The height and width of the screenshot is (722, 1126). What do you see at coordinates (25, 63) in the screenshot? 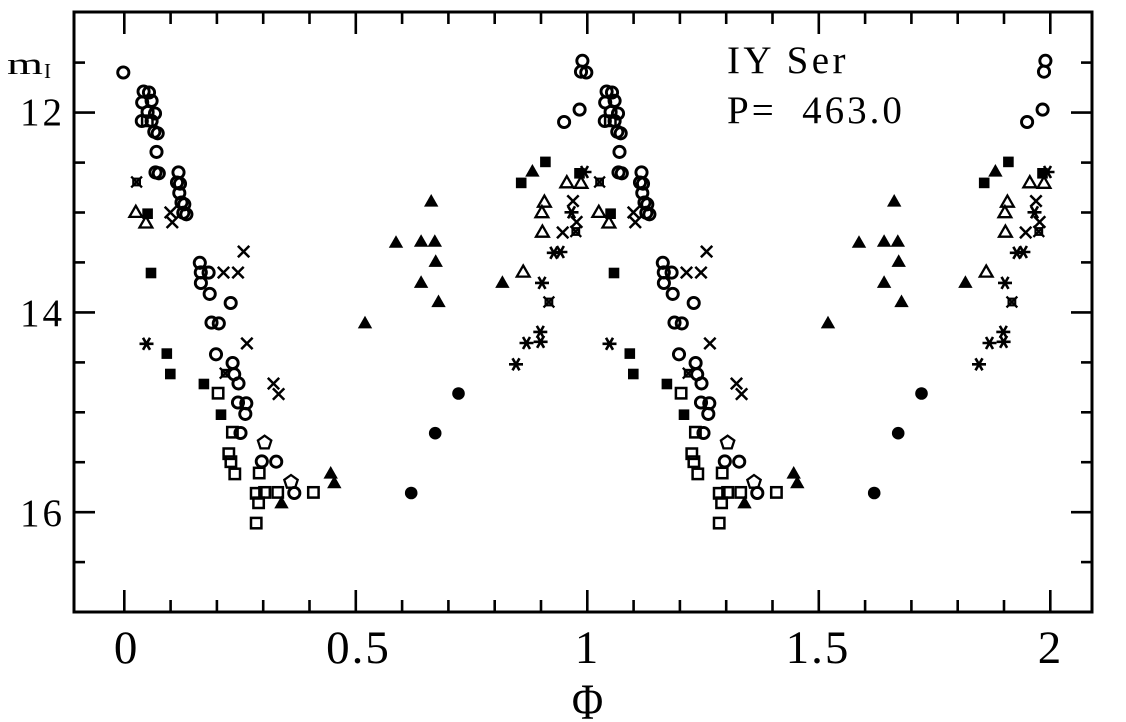
I see `svg-text: m` at bounding box center [25, 63].